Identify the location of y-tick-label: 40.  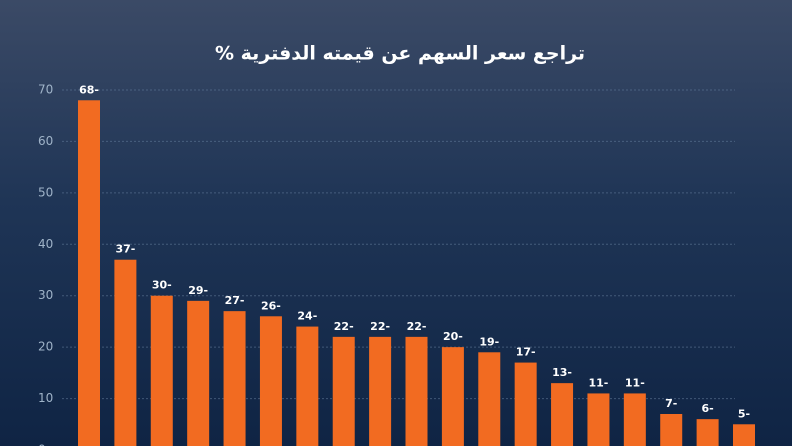
(45, 244).